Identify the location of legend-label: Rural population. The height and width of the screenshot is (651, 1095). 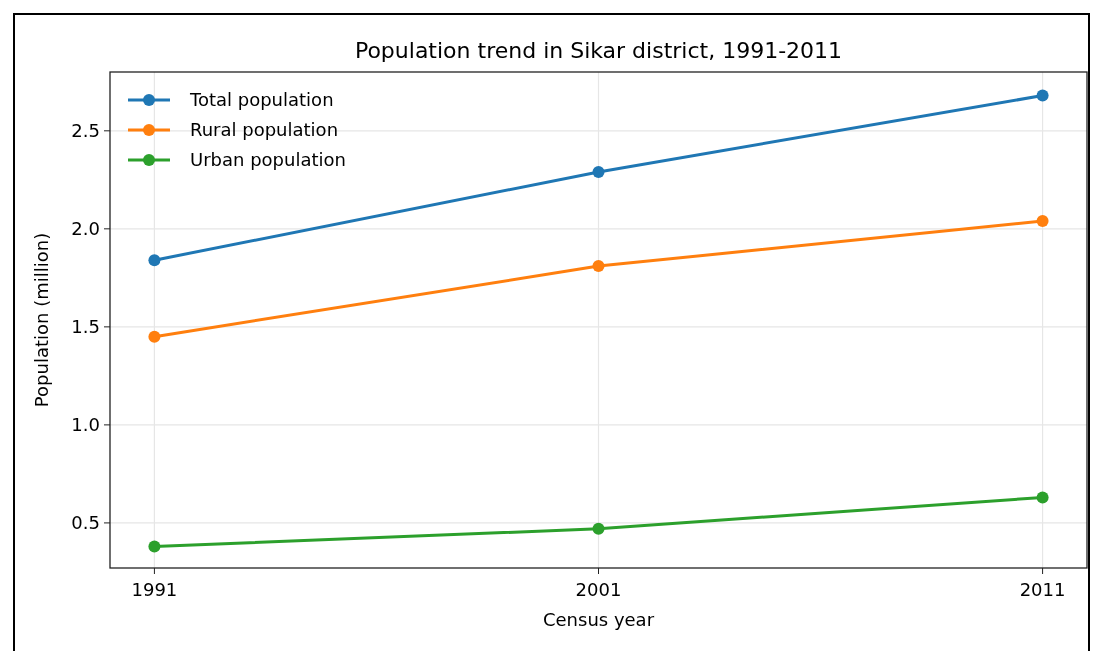
(264, 129).